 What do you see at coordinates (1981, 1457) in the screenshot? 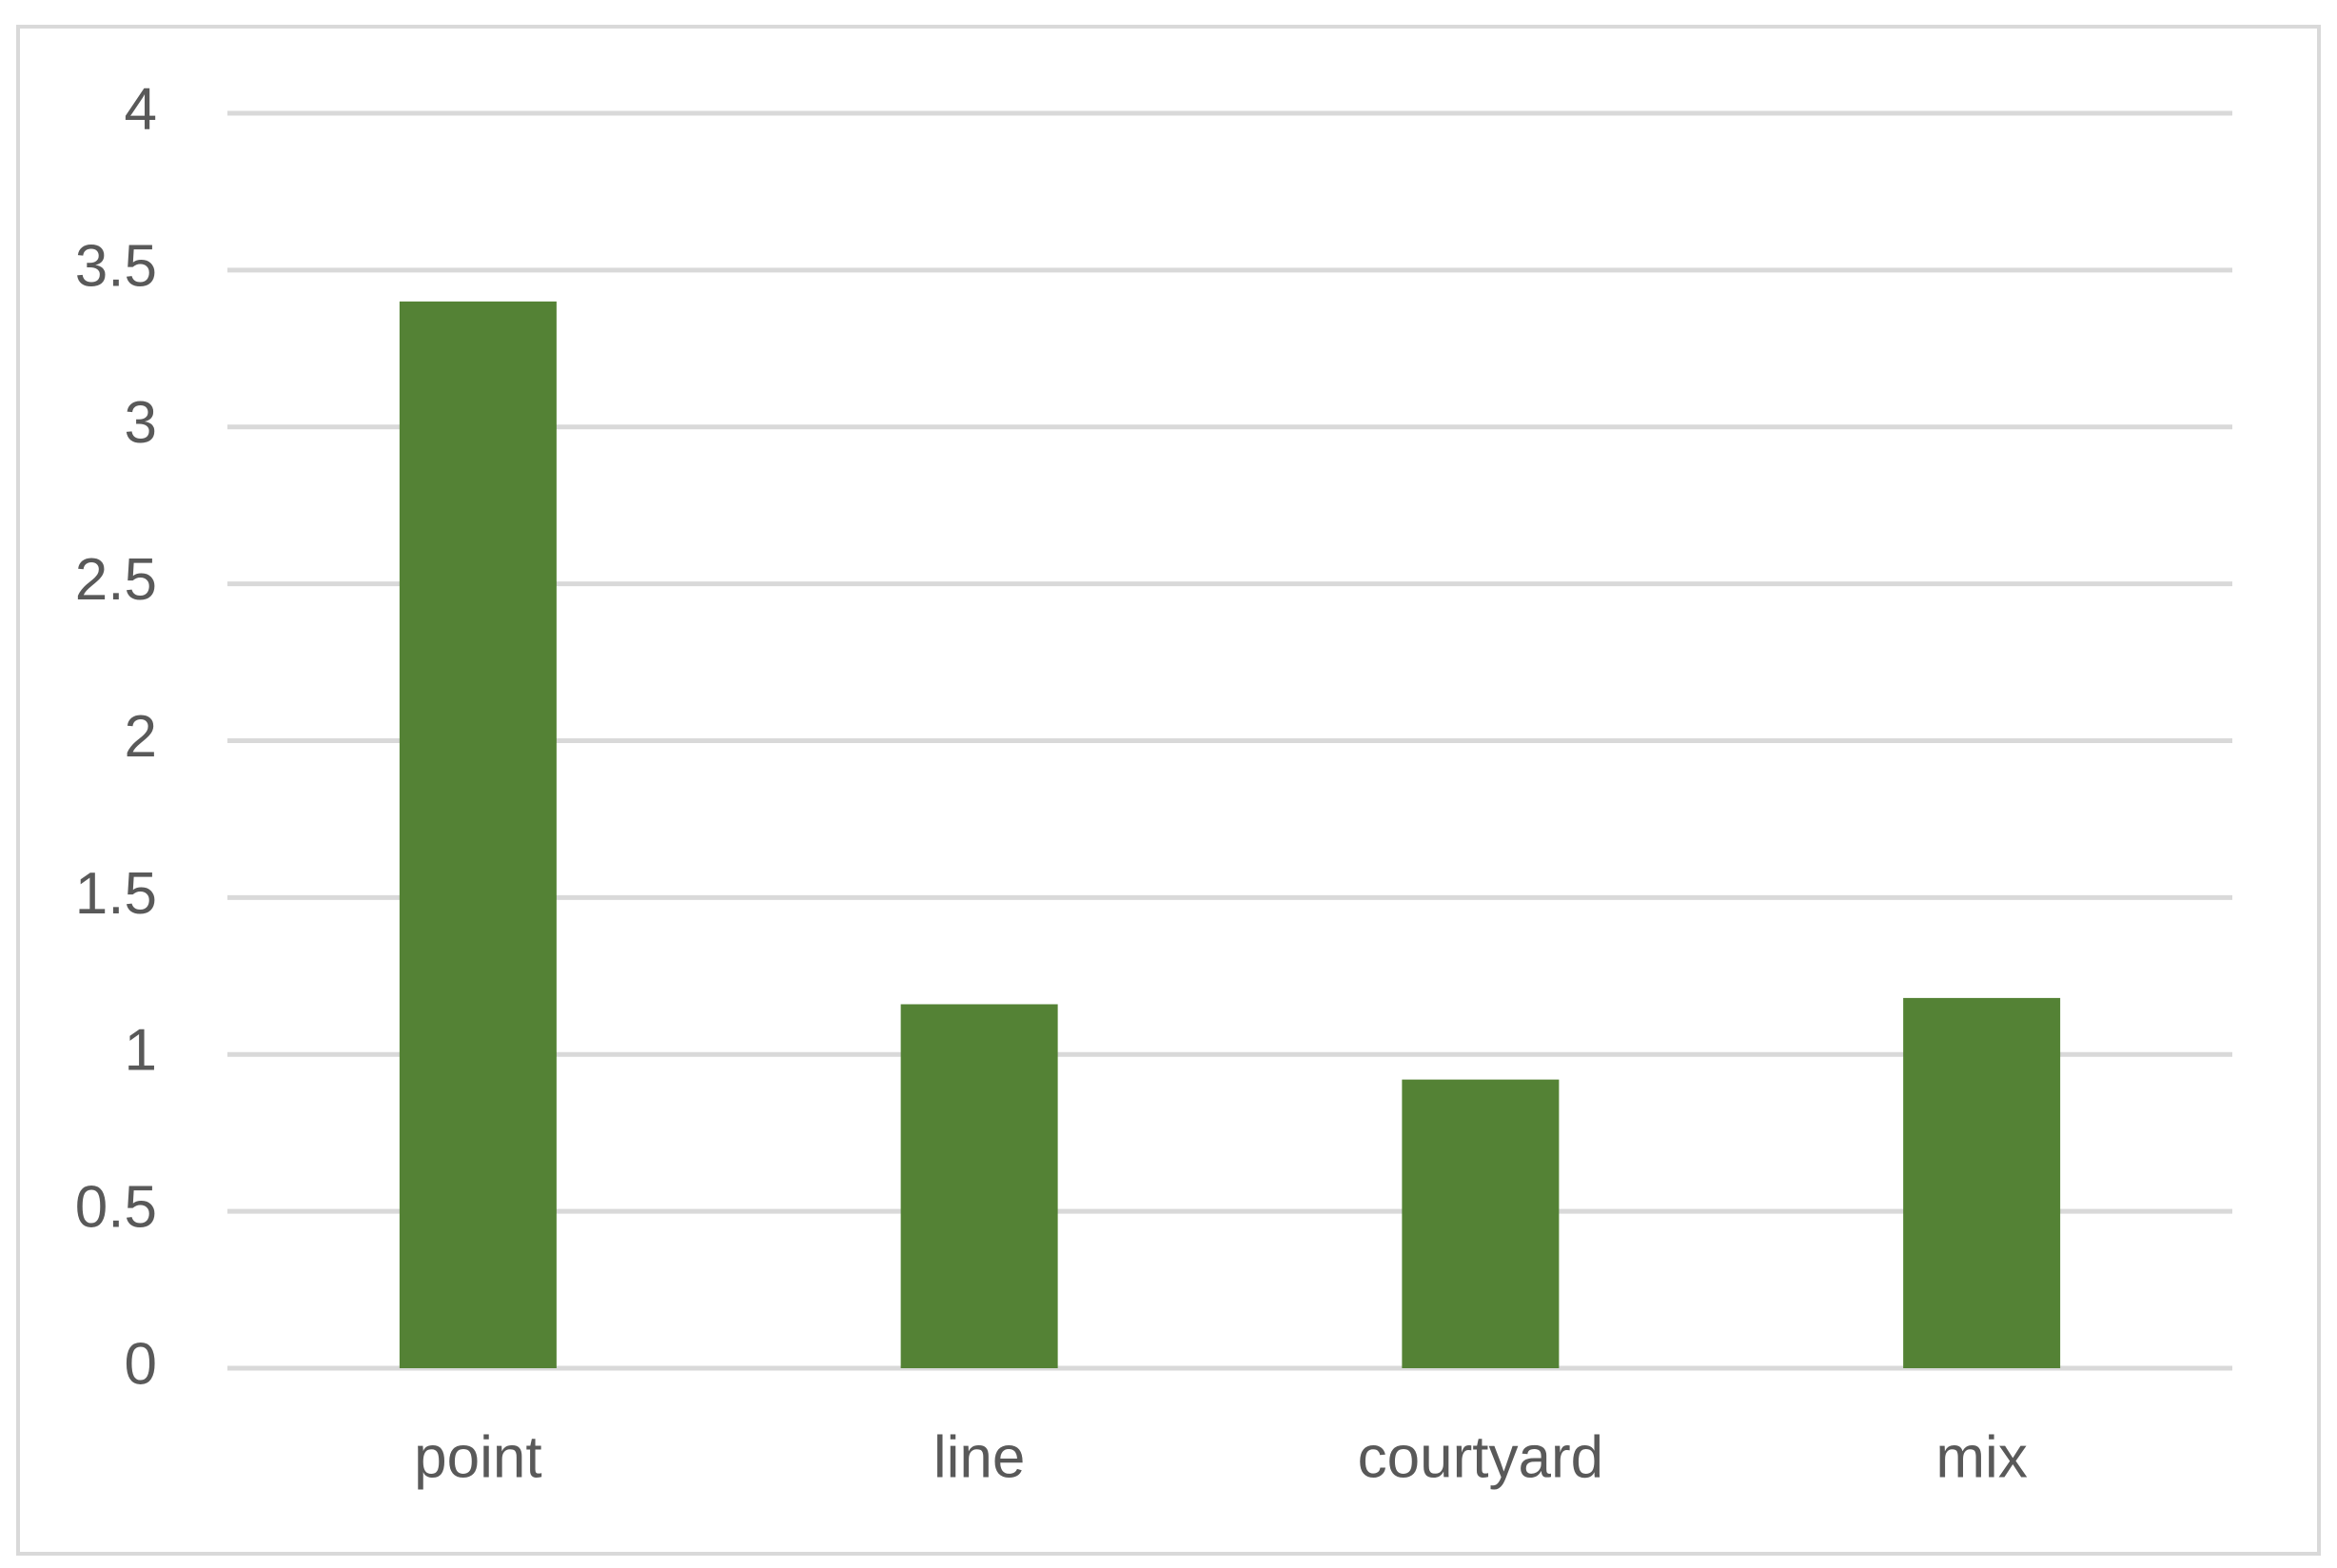
I see `x-tick-label: mix` at bounding box center [1981, 1457].